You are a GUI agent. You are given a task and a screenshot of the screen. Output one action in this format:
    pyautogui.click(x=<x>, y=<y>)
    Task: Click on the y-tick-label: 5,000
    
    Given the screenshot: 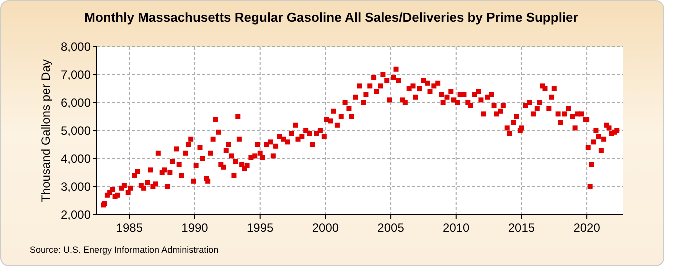 What is the action you would take?
    pyautogui.click(x=76, y=131)
    